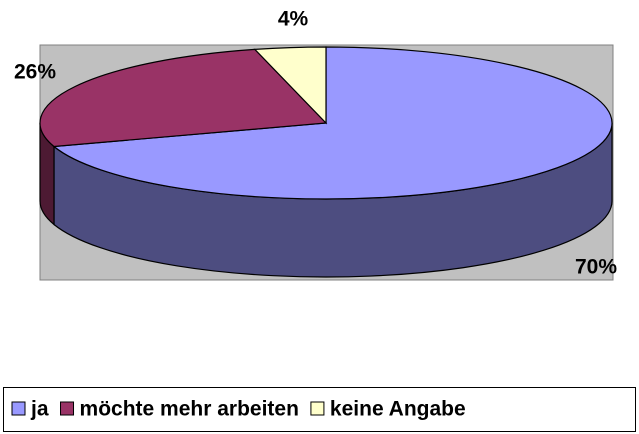 This screenshot has width=639, height=434. Describe the element at coordinates (293, 19) in the screenshot. I see `data-label: 4%` at that location.